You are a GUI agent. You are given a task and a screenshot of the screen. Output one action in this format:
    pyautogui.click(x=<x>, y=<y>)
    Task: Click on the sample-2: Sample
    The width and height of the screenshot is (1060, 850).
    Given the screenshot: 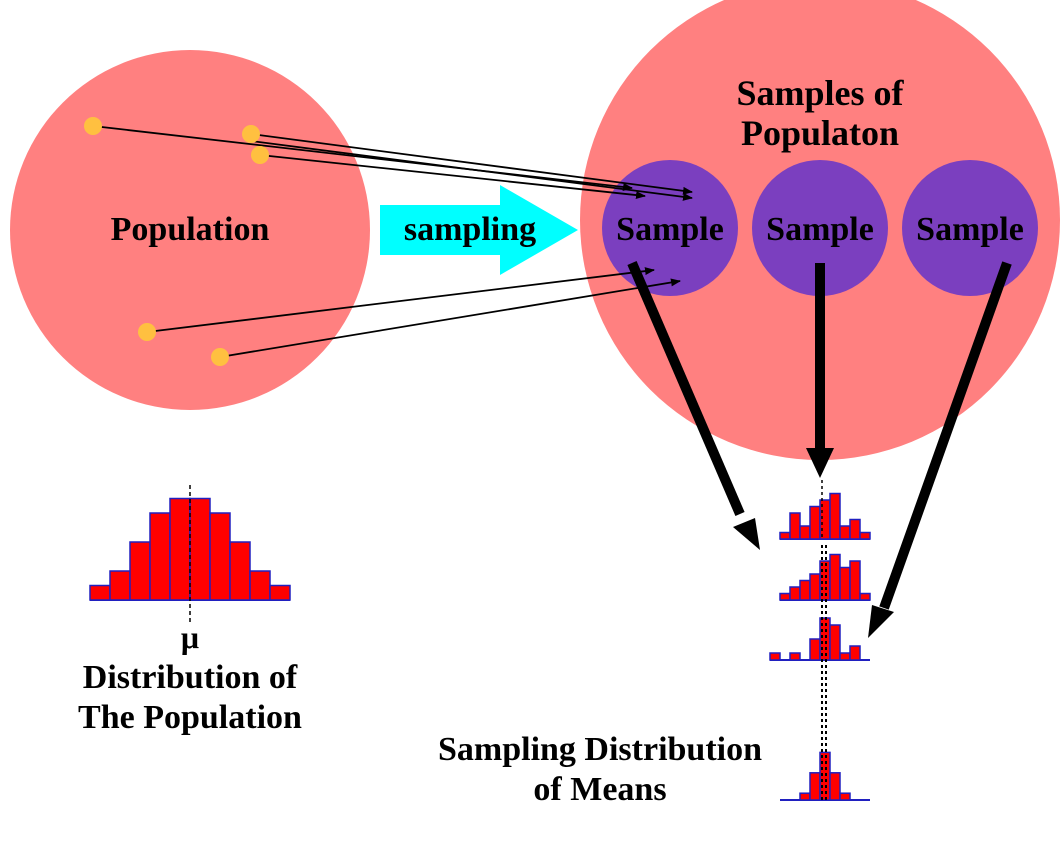 What is the action you would take?
    pyautogui.click(x=820, y=228)
    